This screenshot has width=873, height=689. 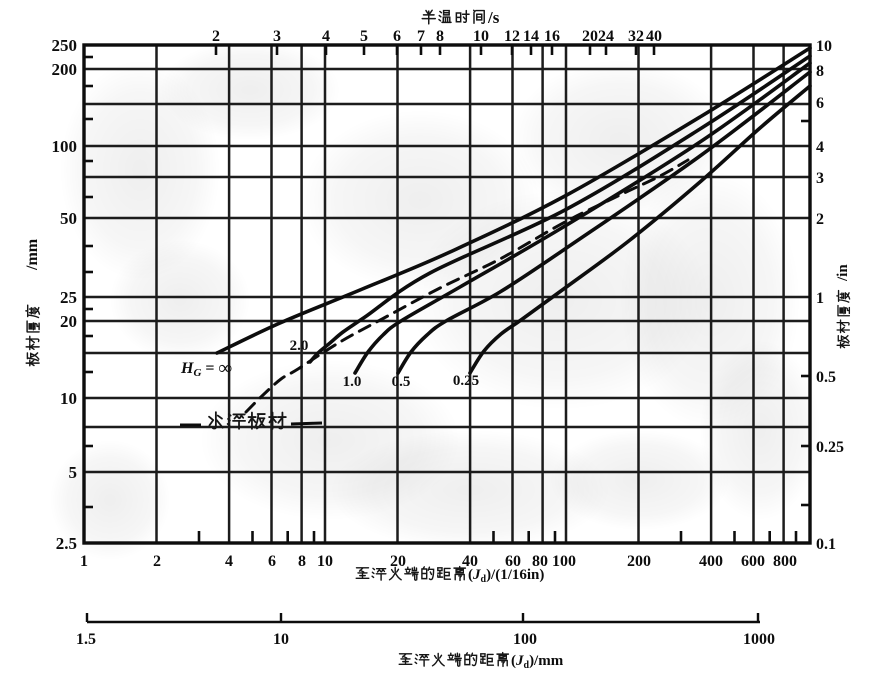 What do you see at coordinates (299, 346) in the screenshot?
I see `svg-text: 2.0` at bounding box center [299, 346].